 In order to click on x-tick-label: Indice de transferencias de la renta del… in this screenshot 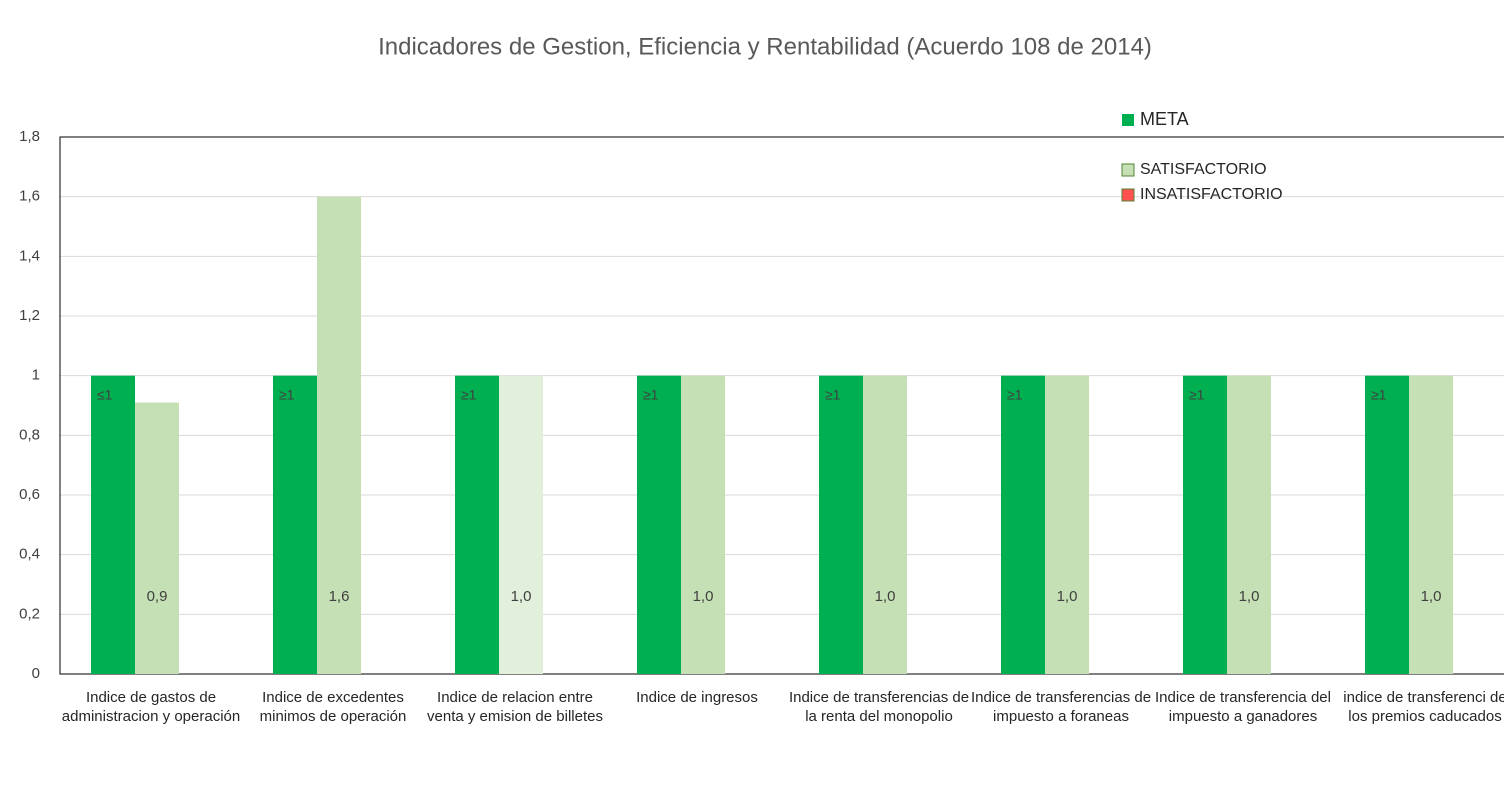, I will do `click(879, 707)`.